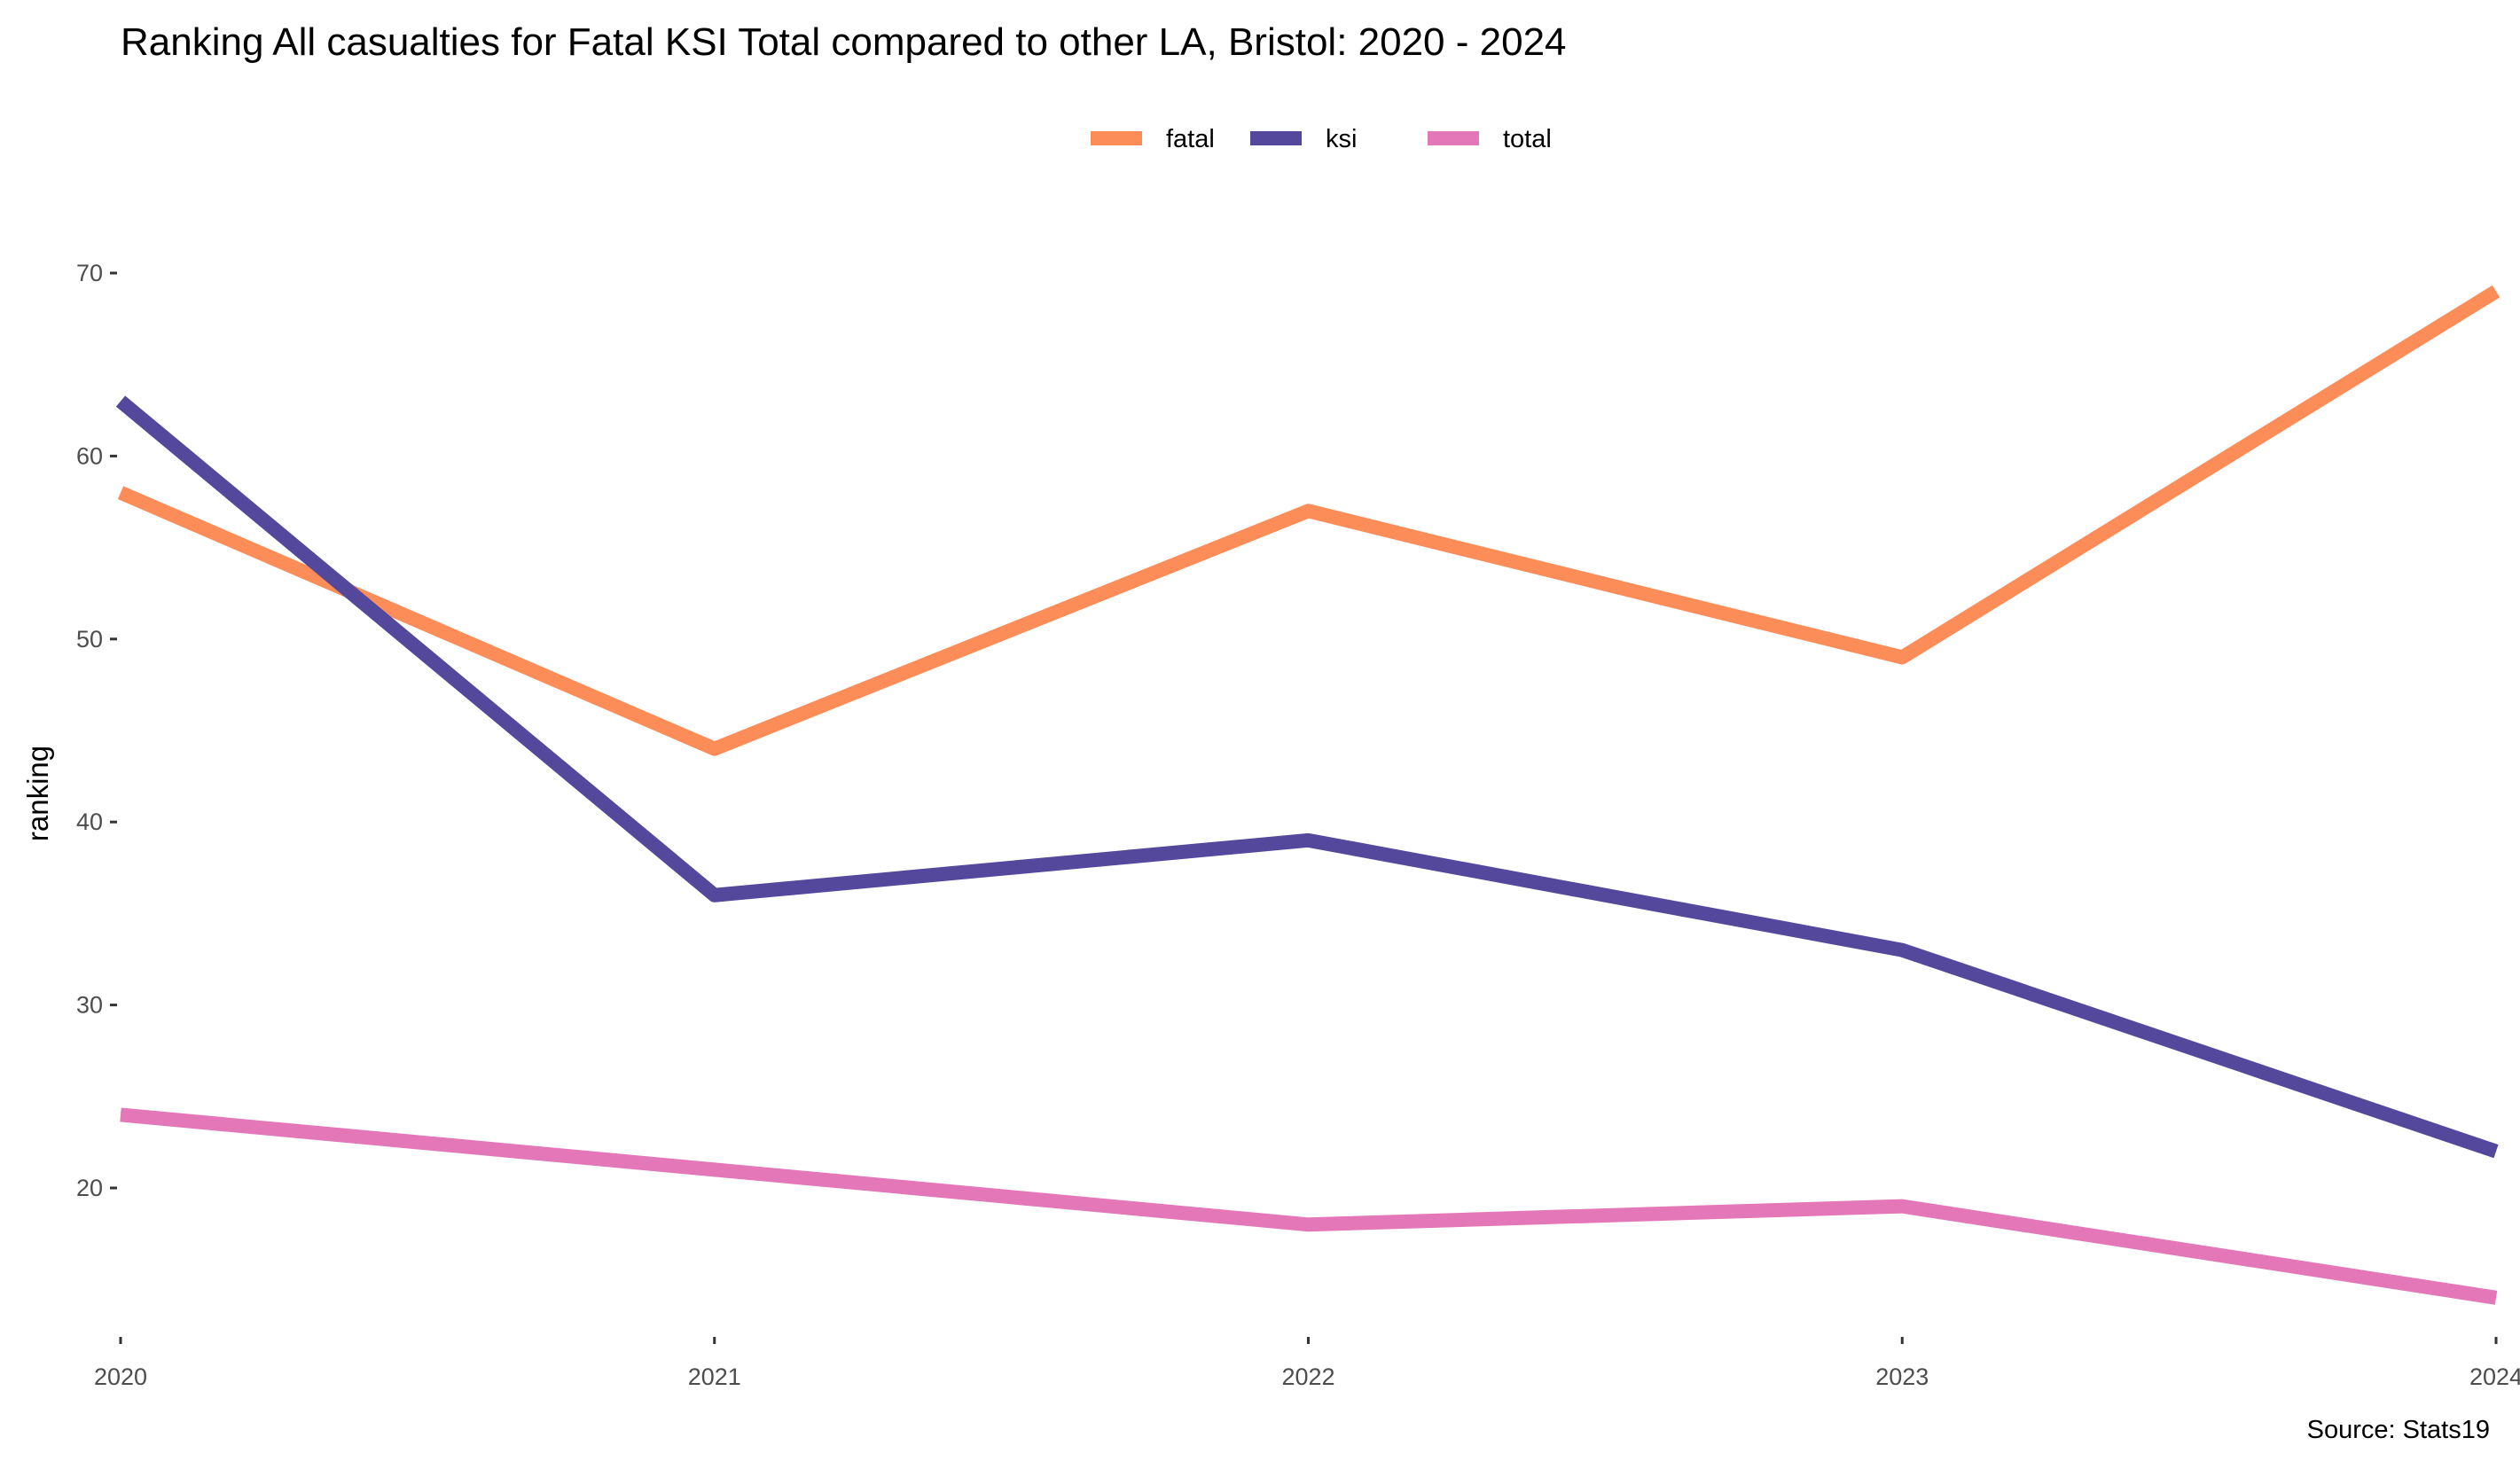 This screenshot has width=2520, height=1469. I want to click on x-tick-label: 2021, so click(714, 1377).